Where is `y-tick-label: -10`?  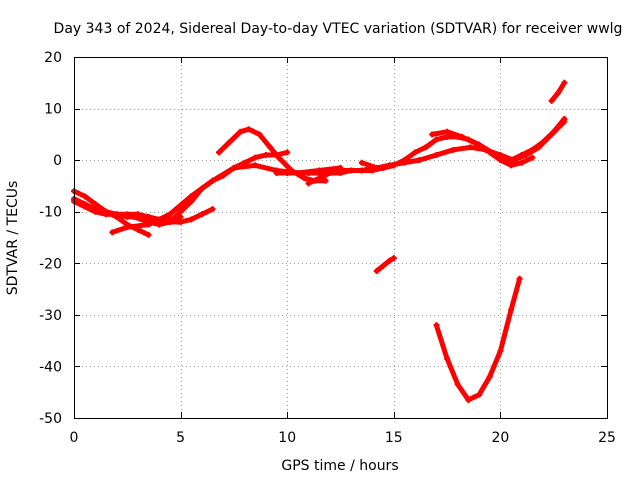 y-tick-label: -10 is located at coordinates (50, 213).